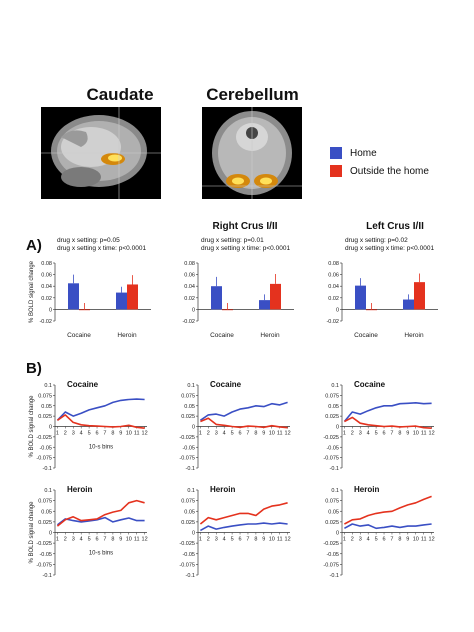  What do you see at coordinates (247, 434) in the screenshot?
I see `line-chart-2-x-tick-label: 7` at bounding box center [247, 434].